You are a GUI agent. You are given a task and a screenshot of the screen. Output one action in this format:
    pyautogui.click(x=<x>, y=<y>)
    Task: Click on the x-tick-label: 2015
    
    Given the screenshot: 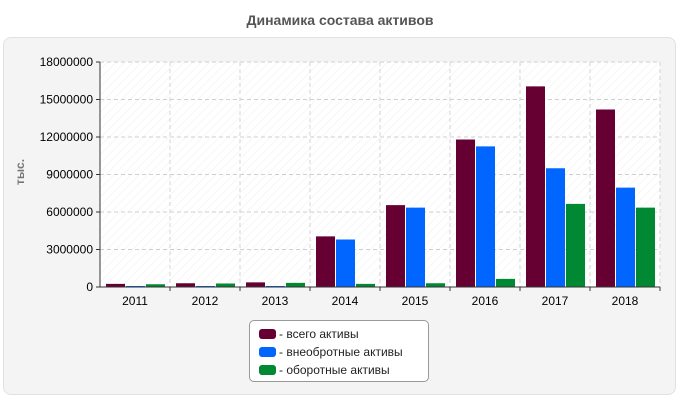 What is the action you would take?
    pyautogui.click(x=415, y=301)
    